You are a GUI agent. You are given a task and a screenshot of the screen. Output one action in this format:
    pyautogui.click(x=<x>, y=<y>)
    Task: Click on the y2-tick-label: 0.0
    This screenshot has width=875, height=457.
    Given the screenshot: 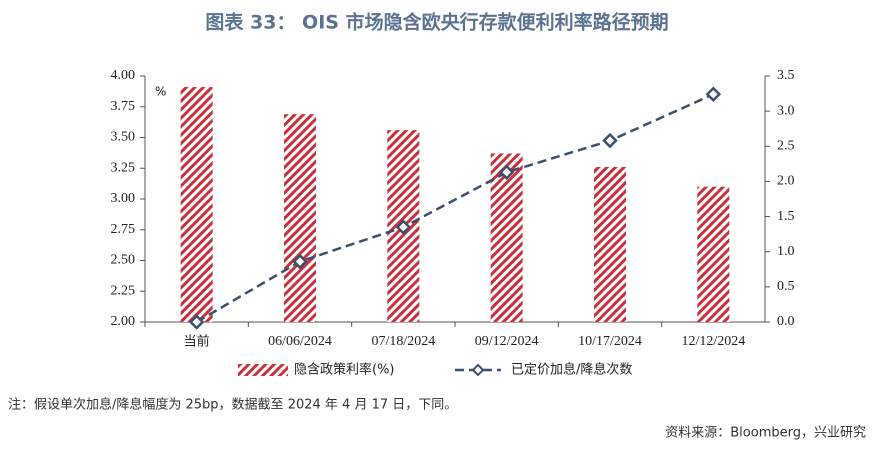 What is the action you would take?
    pyautogui.click(x=786, y=321)
    